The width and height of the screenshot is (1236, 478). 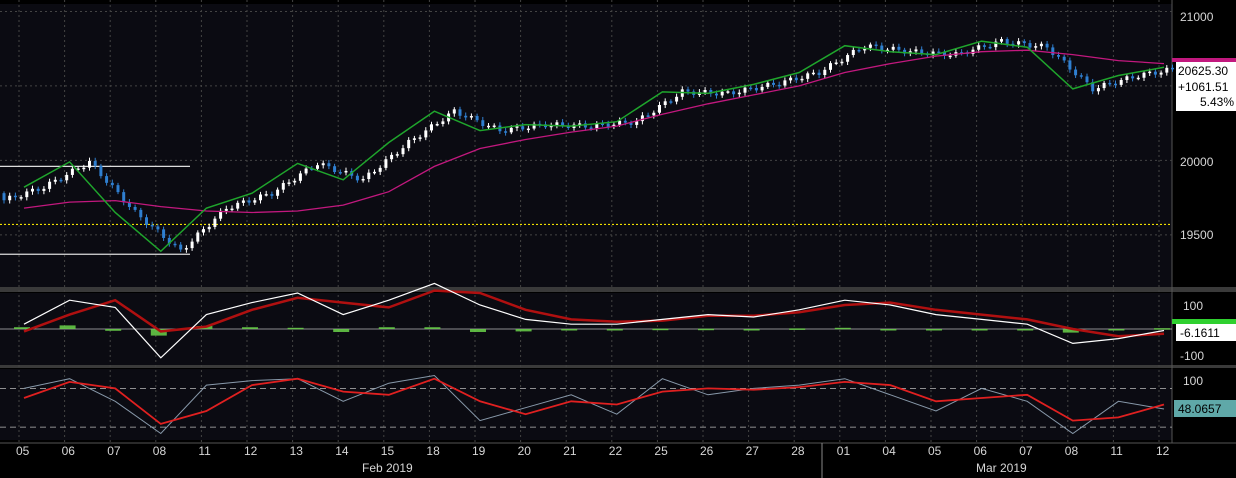 I want to click on x-tick-label: 18, so click(x=433, y=451).